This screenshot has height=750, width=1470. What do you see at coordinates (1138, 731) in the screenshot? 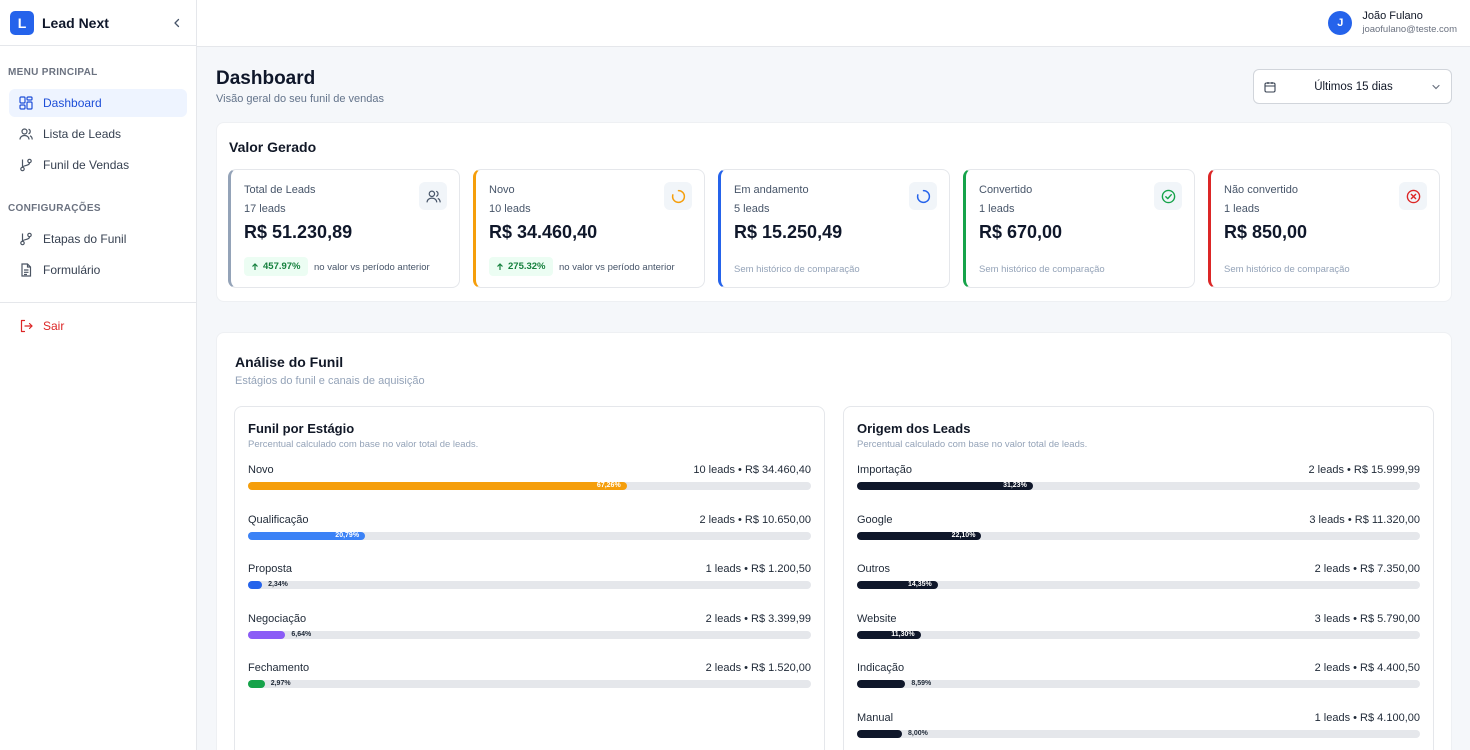
I see `lead-source-row: Manual 1 leads • R$ 4.100,00 8,00%` at bounding box center [1138, 731].